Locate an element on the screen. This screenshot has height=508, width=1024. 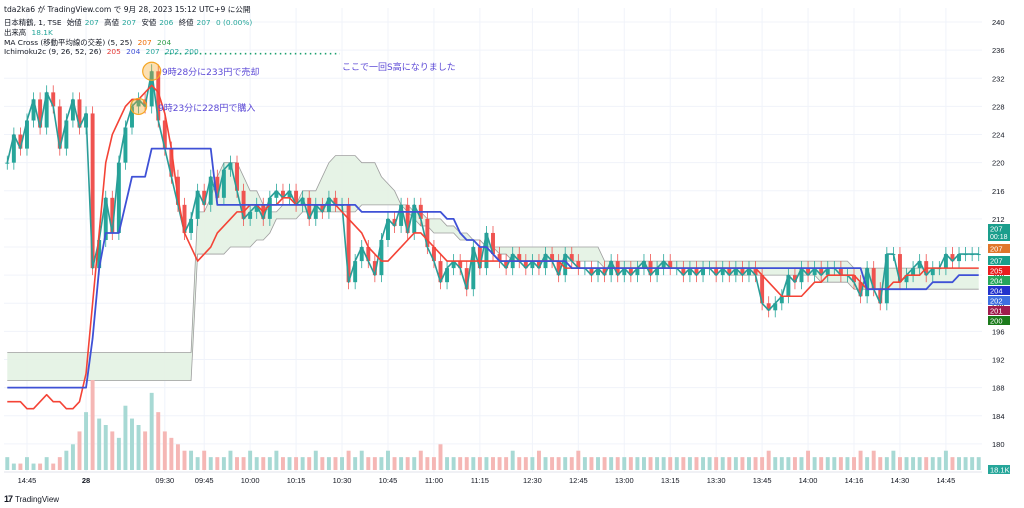
price-label-value: 204 is located at coordinates (996, 291).